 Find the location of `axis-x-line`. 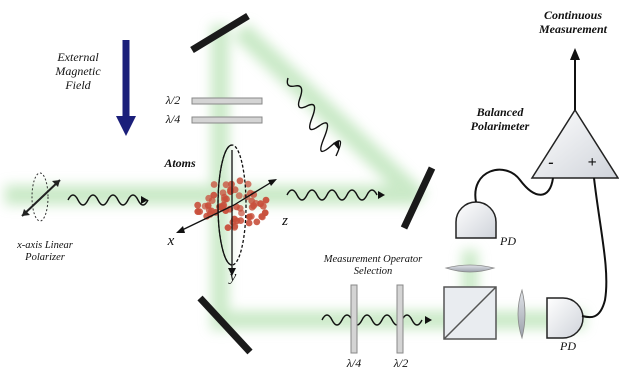

axis-x-line is located at coordinates (206, 218).